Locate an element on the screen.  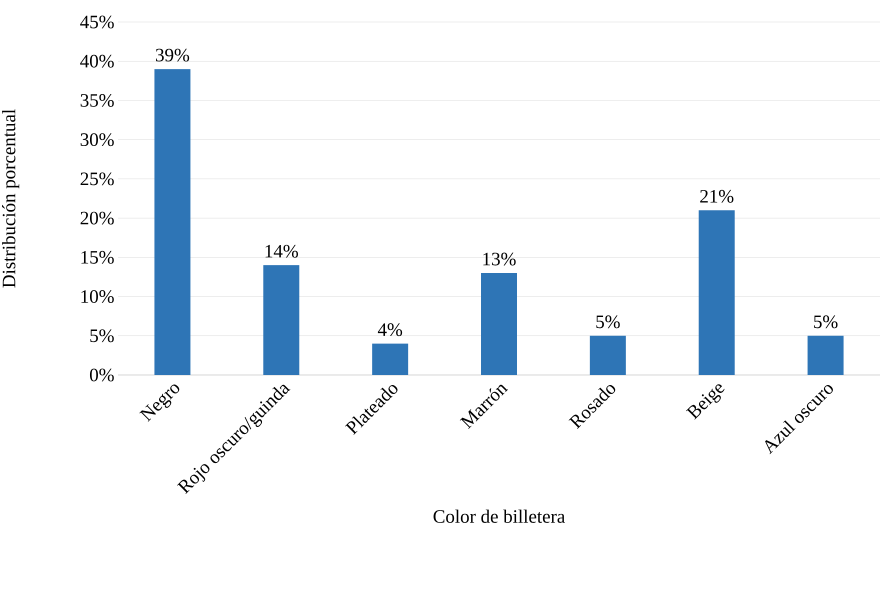
y-tick-label: 30% is located at coordinates (97, 139).